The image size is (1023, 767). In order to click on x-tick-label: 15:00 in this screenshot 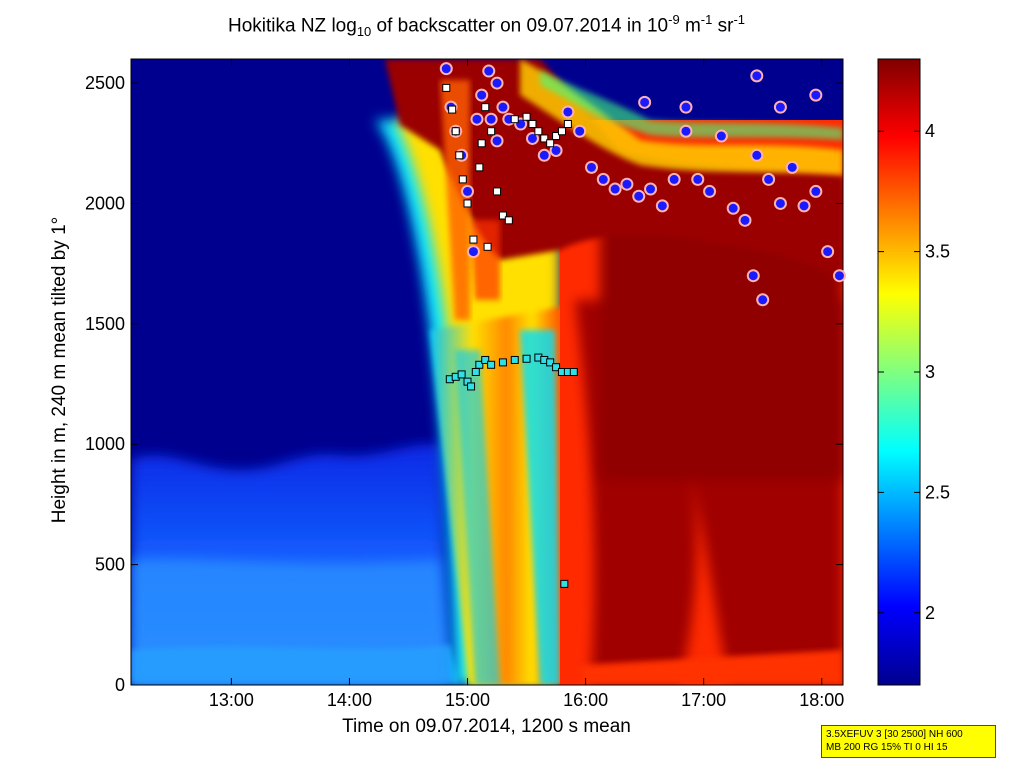, I will do `click(467, 700)`.